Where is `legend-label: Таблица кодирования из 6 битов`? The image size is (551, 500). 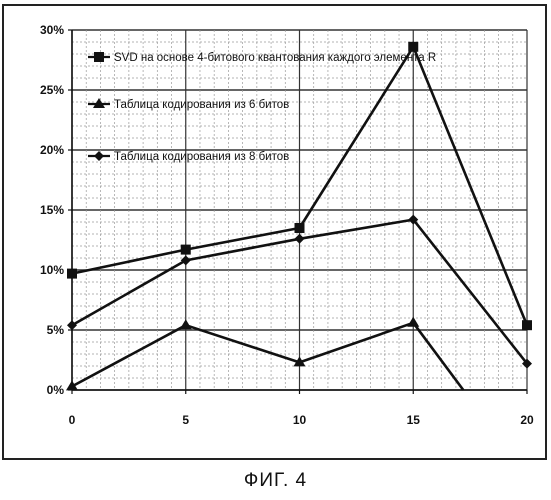 legend-label: Таблица кодирования из 6 битов is located at coordinates (201, 105).